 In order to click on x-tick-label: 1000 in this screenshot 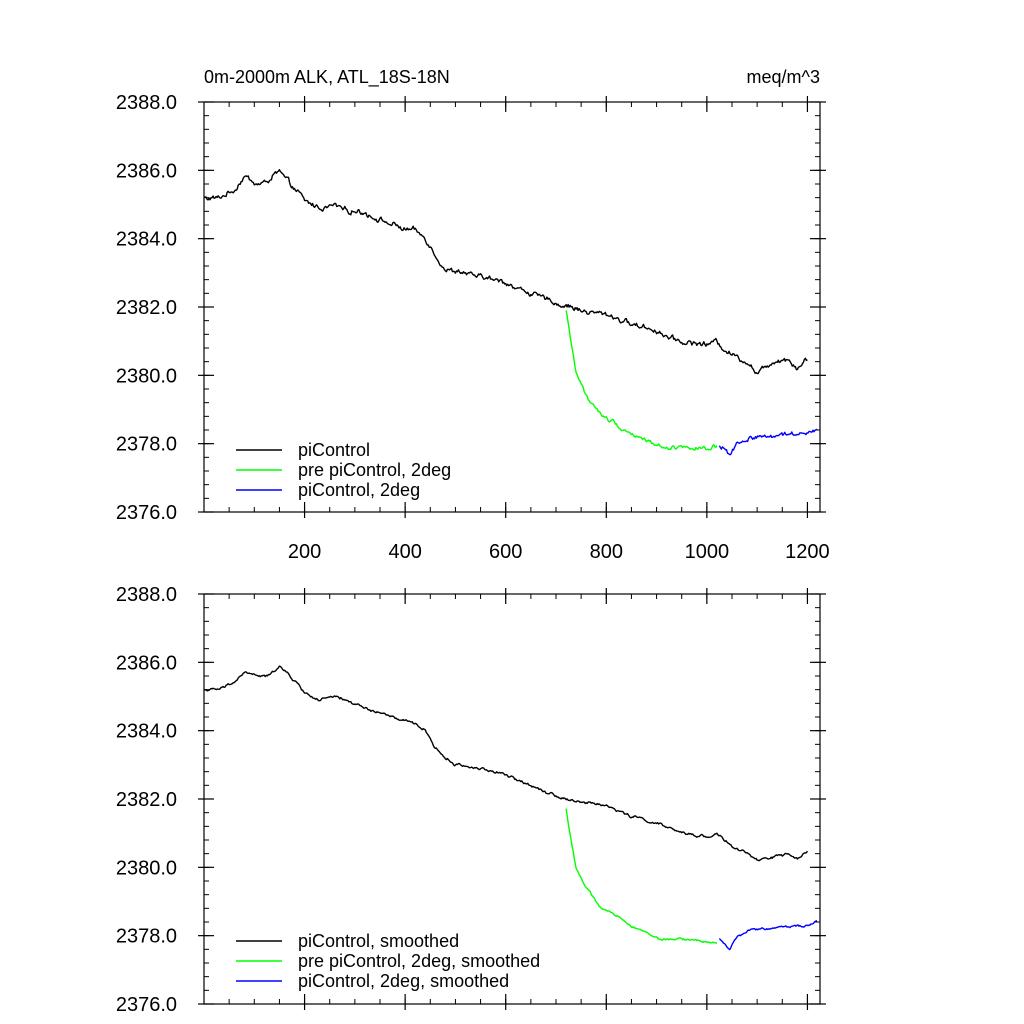, I will do `click(707, 552)`.